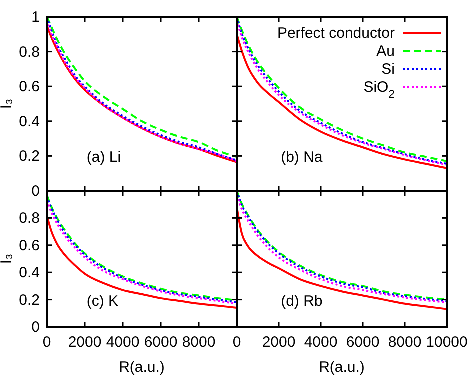 Image resolution: width=474 pixels, height=382 pixels. Describe the element at coordinates (302, 301) in the screenshot. I see `annotation: (d) Rb` at that location.